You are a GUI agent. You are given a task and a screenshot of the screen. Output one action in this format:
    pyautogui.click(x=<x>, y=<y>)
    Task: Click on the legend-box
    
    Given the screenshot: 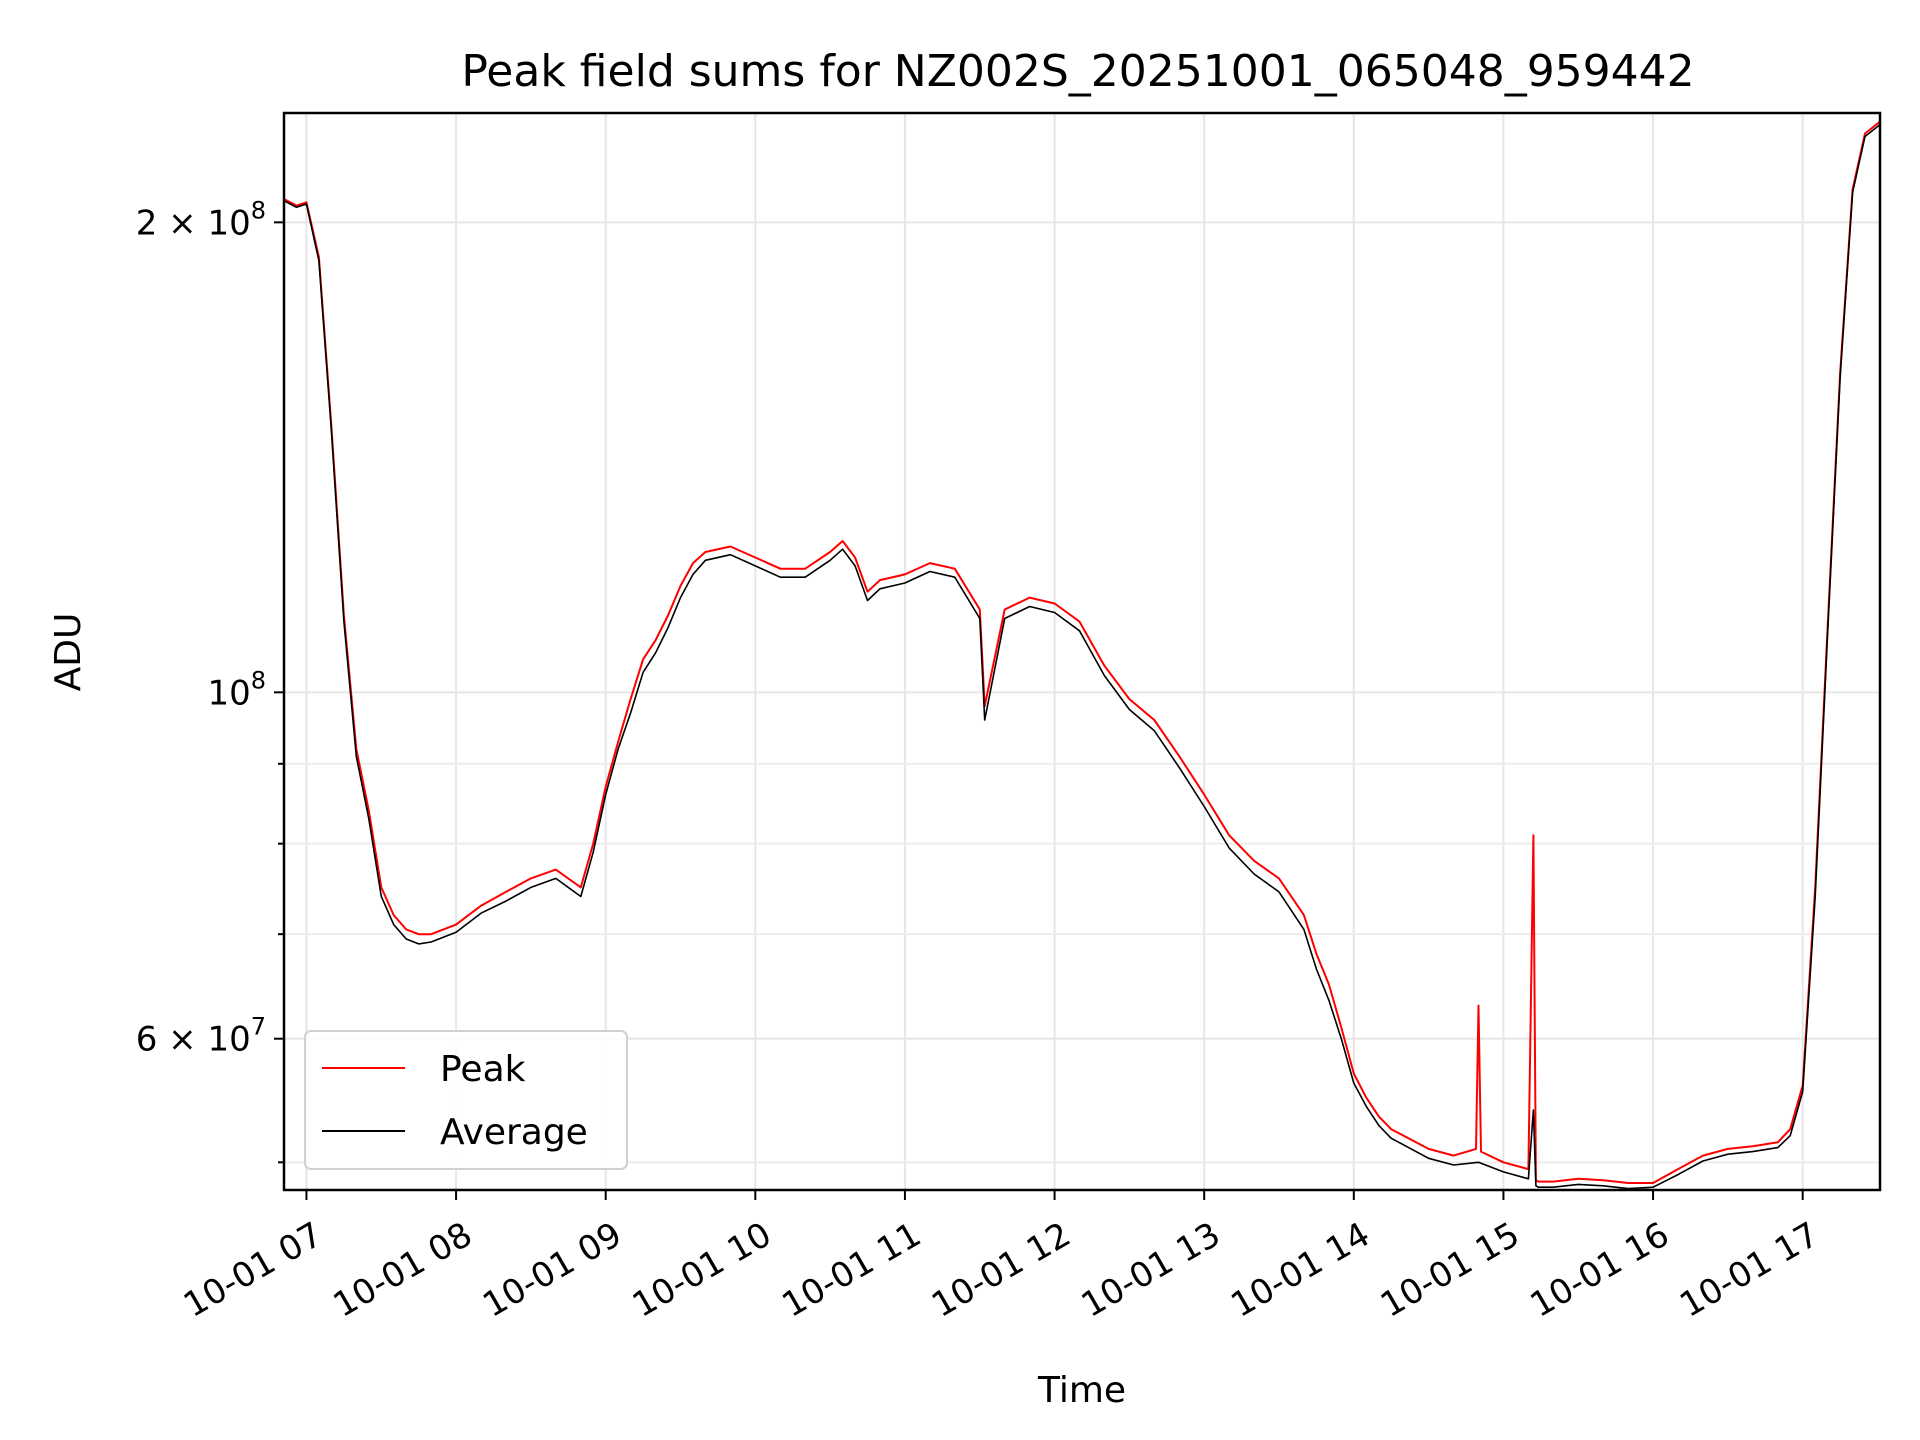 What is the action you would take?
    pyautogui.click(x=466, y=1100)
    